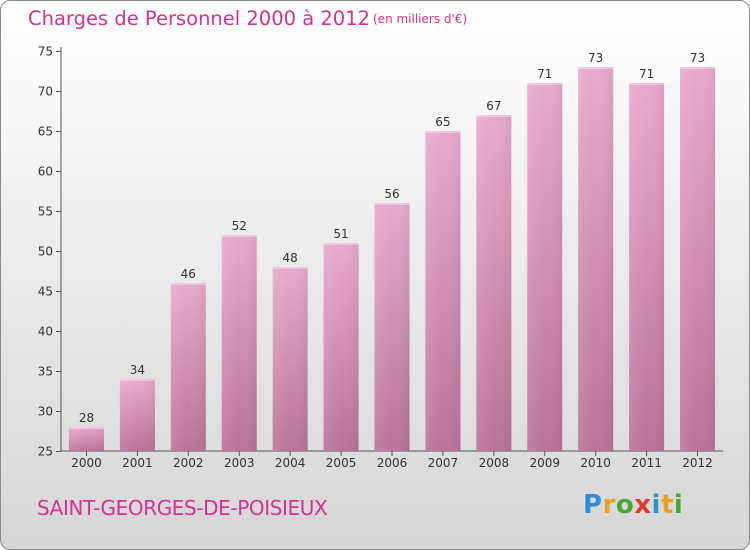  I want to click on bar-value-label: 28, so click(86, 418).